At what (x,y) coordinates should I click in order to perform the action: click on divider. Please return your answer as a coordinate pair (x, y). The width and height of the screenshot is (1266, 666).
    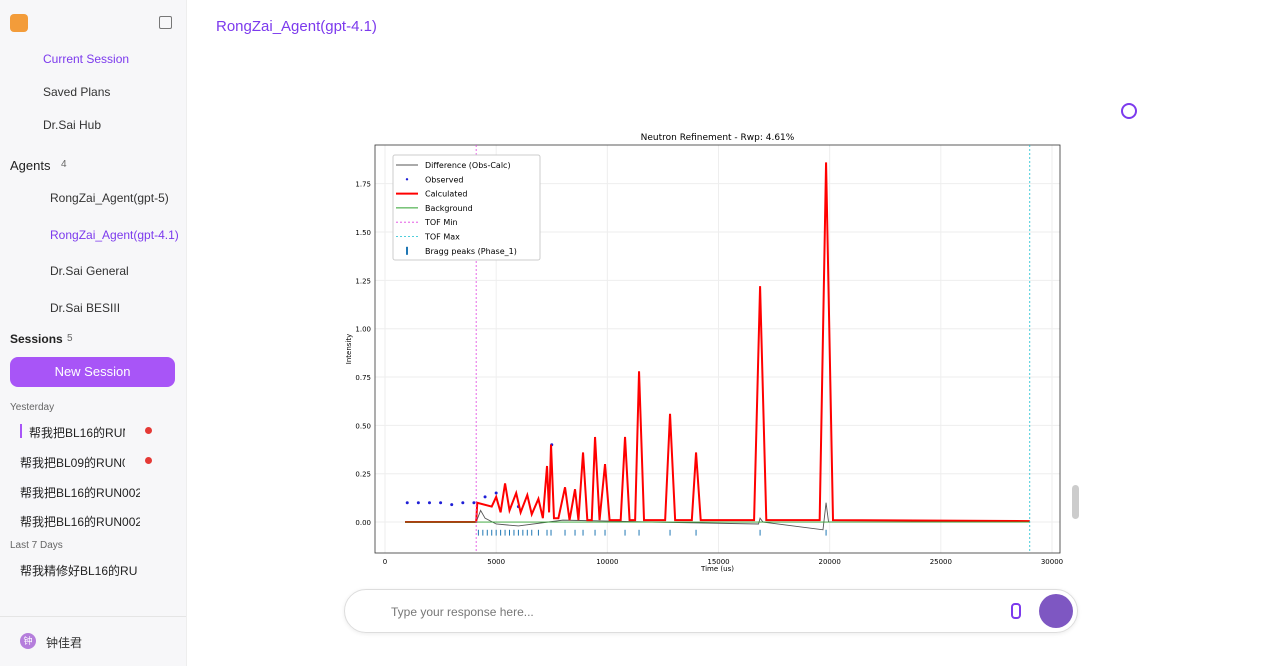
    Looking at the image, I should click on (93, 616).